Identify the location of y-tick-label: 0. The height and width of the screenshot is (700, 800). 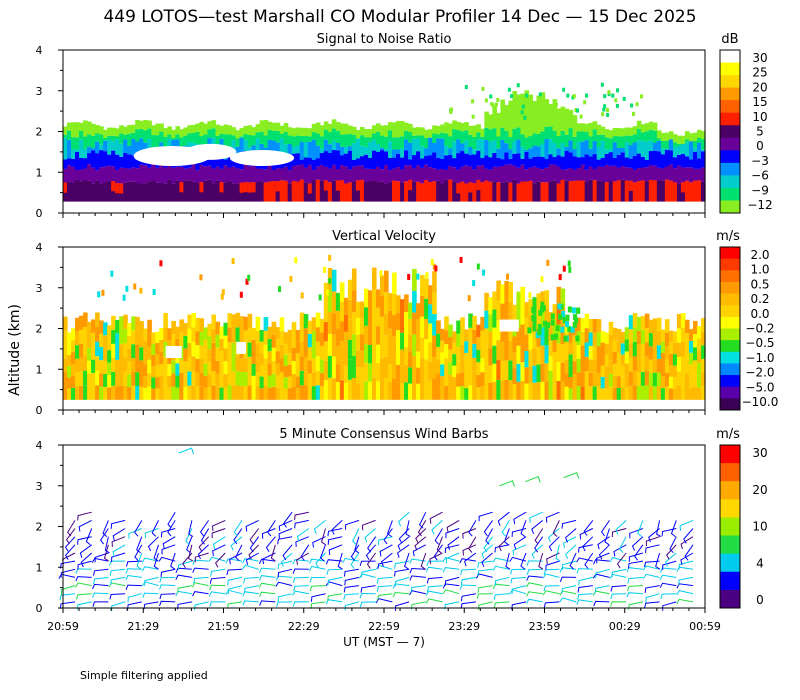
(39, 213).